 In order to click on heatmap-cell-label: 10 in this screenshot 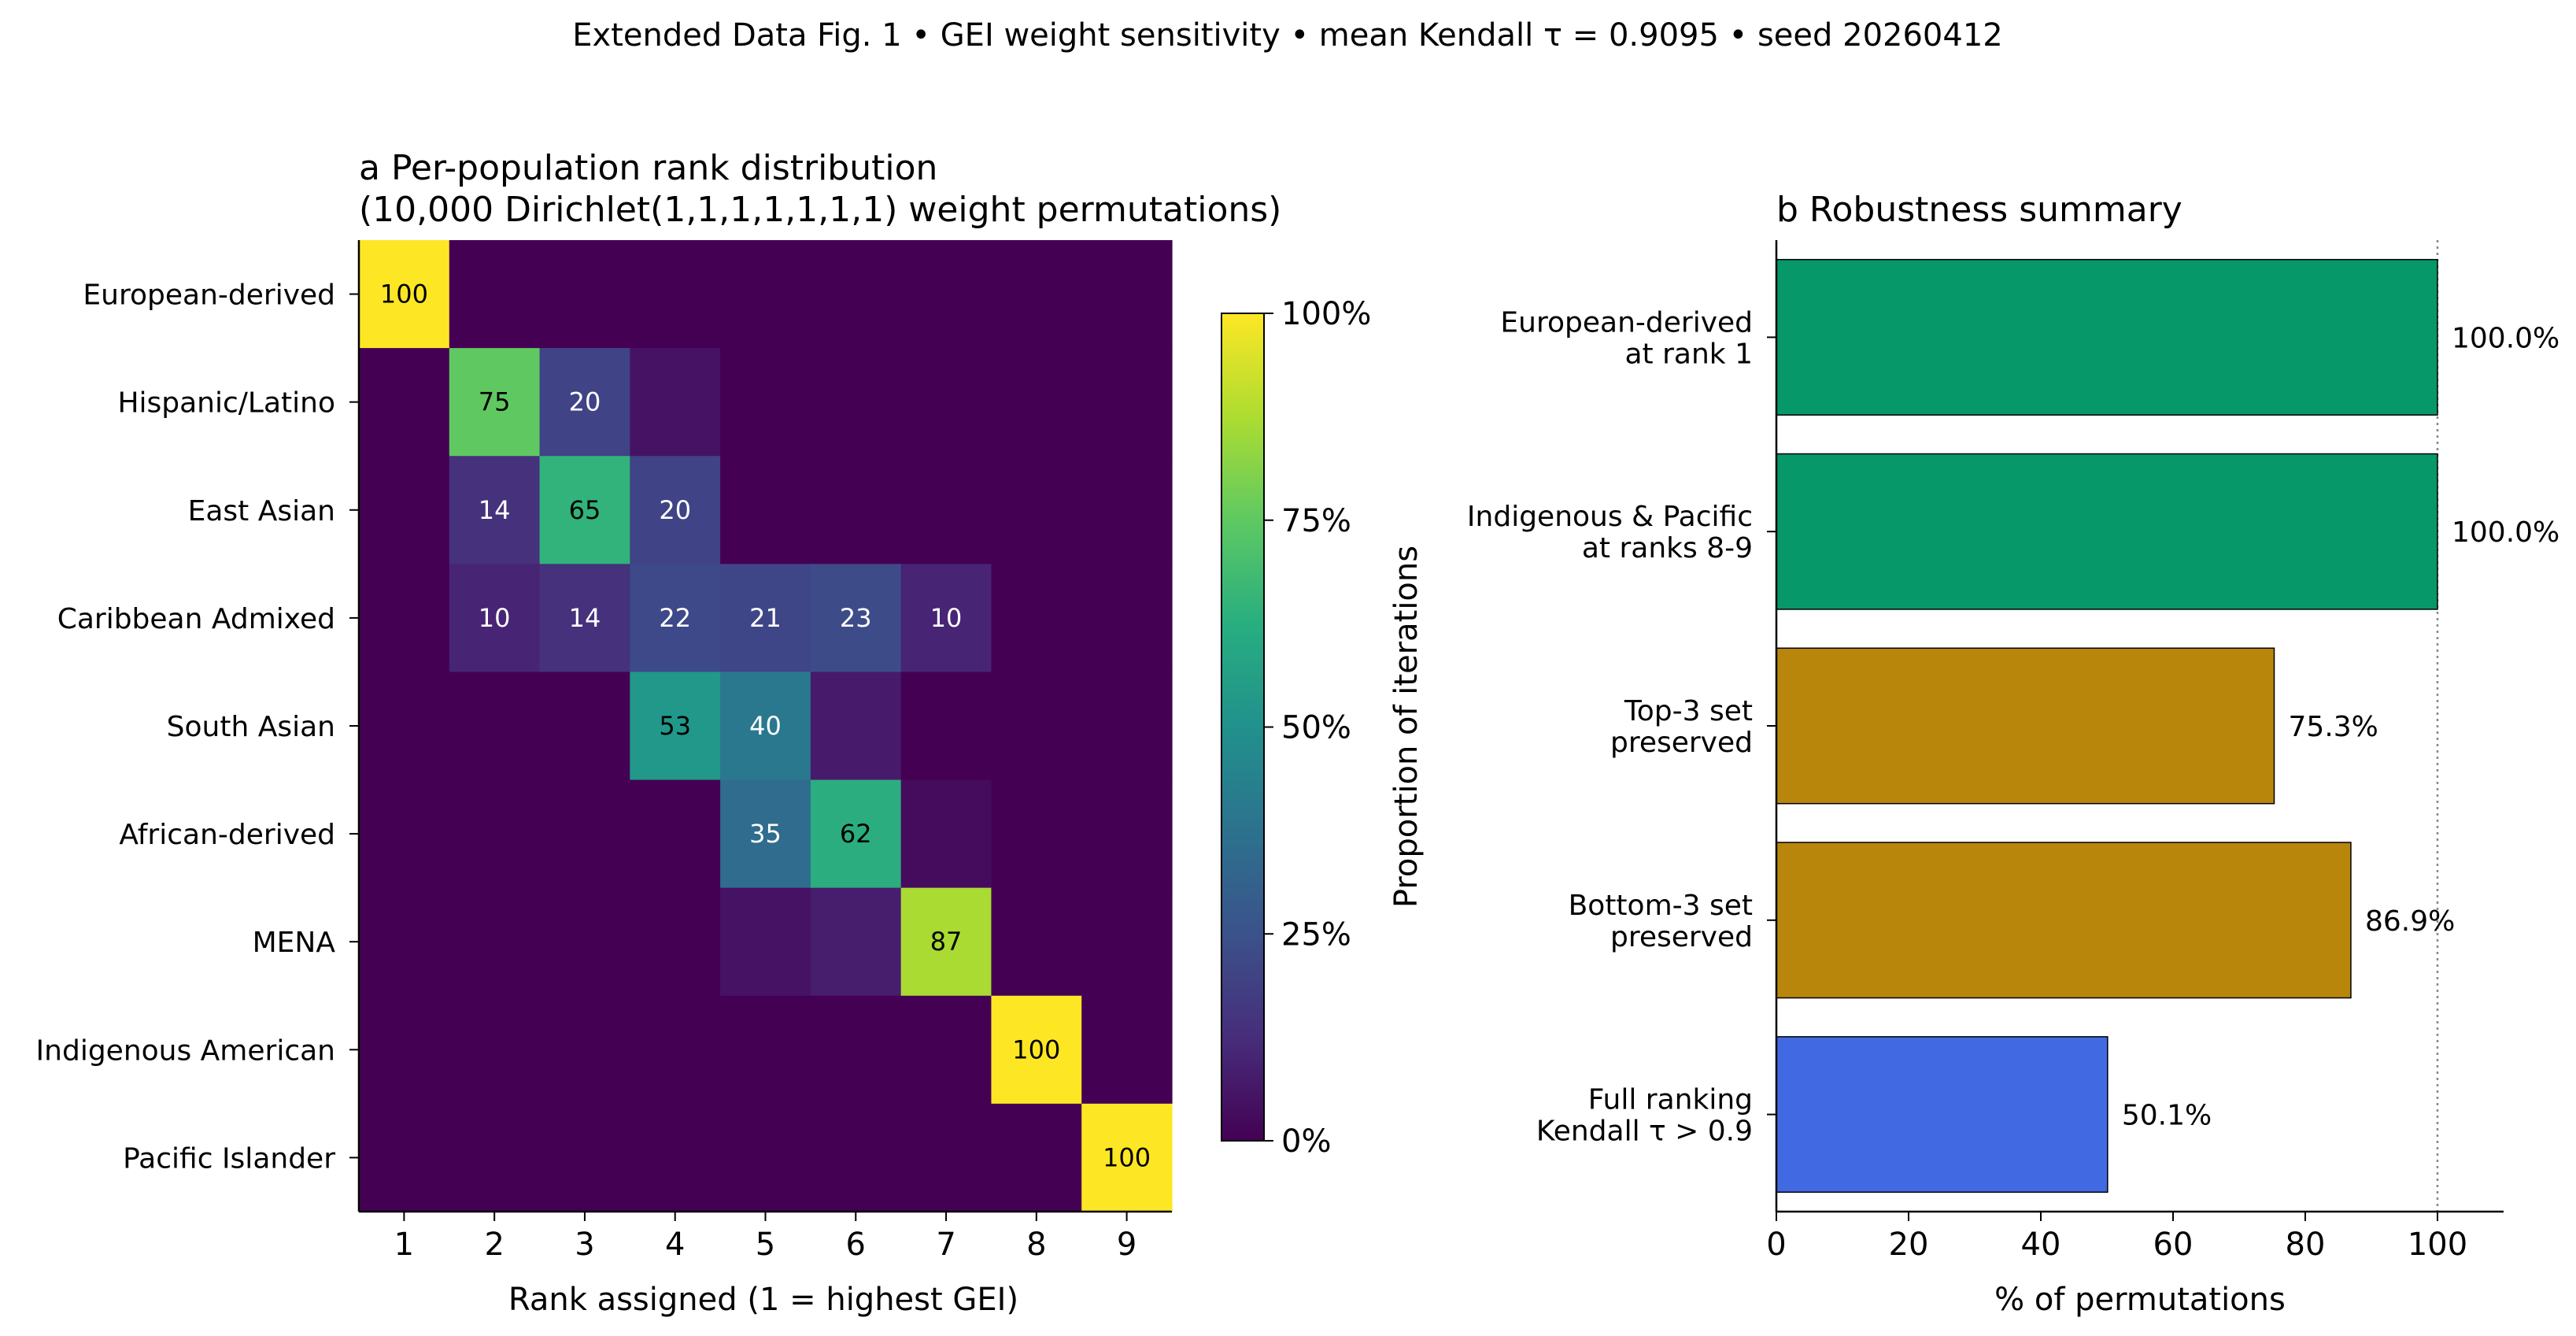, I will do `click(495, 618)`.